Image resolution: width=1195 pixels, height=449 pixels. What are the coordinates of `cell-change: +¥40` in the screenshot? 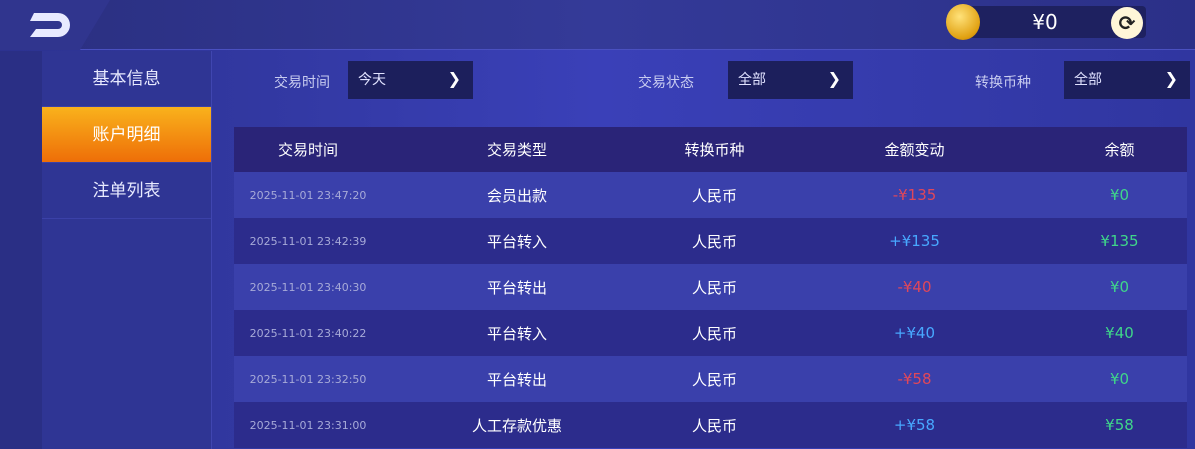 It's located at (914, 333).